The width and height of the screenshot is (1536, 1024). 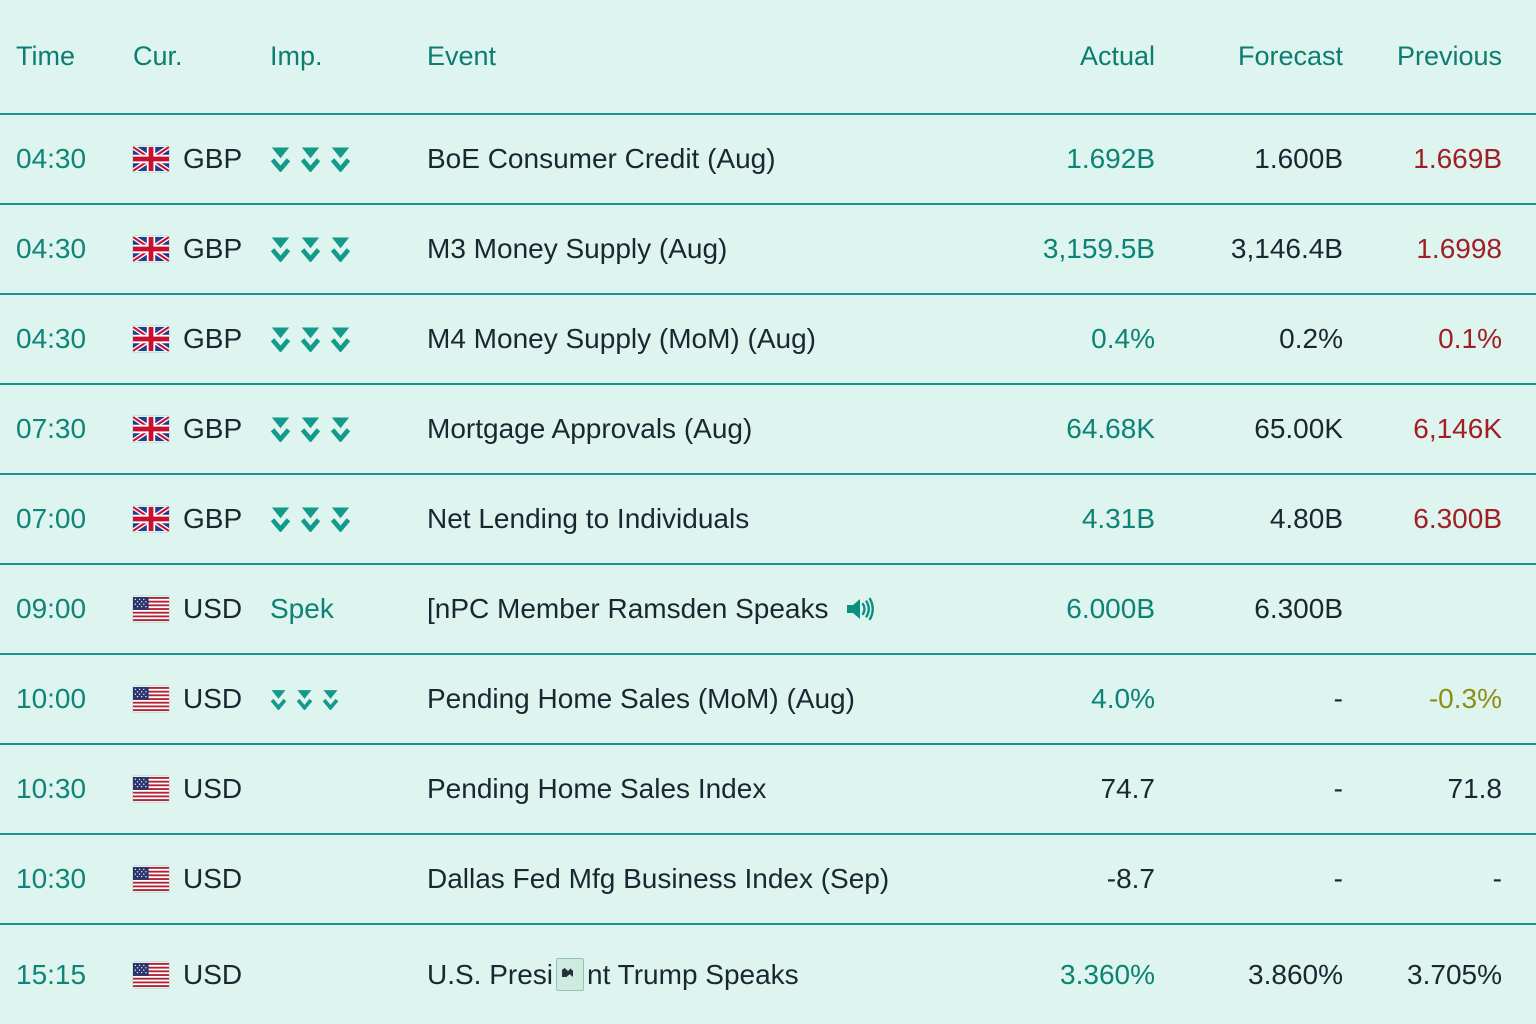 What do you see at coordinates (658, 878) in the screenshot?
I see `event-label: Dallas Fed Mfg Business Index (Sep)` at bounding box center [658, 878].